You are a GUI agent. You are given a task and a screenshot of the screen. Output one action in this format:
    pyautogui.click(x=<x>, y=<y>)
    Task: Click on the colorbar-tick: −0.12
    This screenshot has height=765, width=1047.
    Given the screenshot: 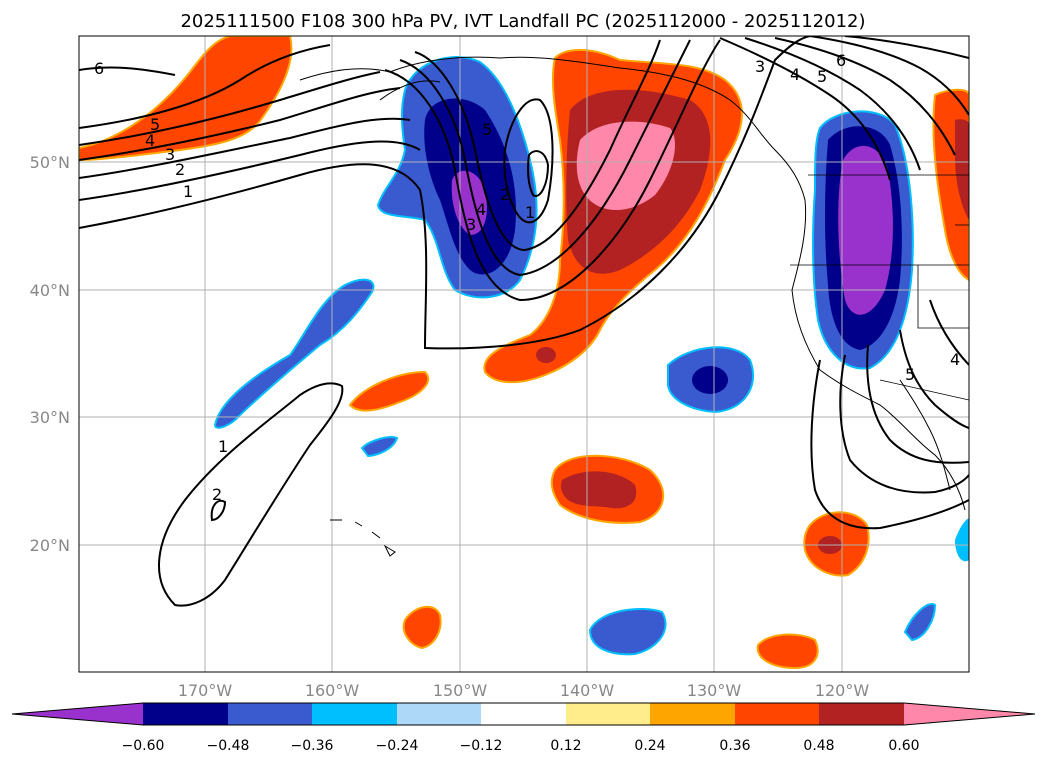 What is the action you would take?
    pyautogui.click(x=481, y=746)
    